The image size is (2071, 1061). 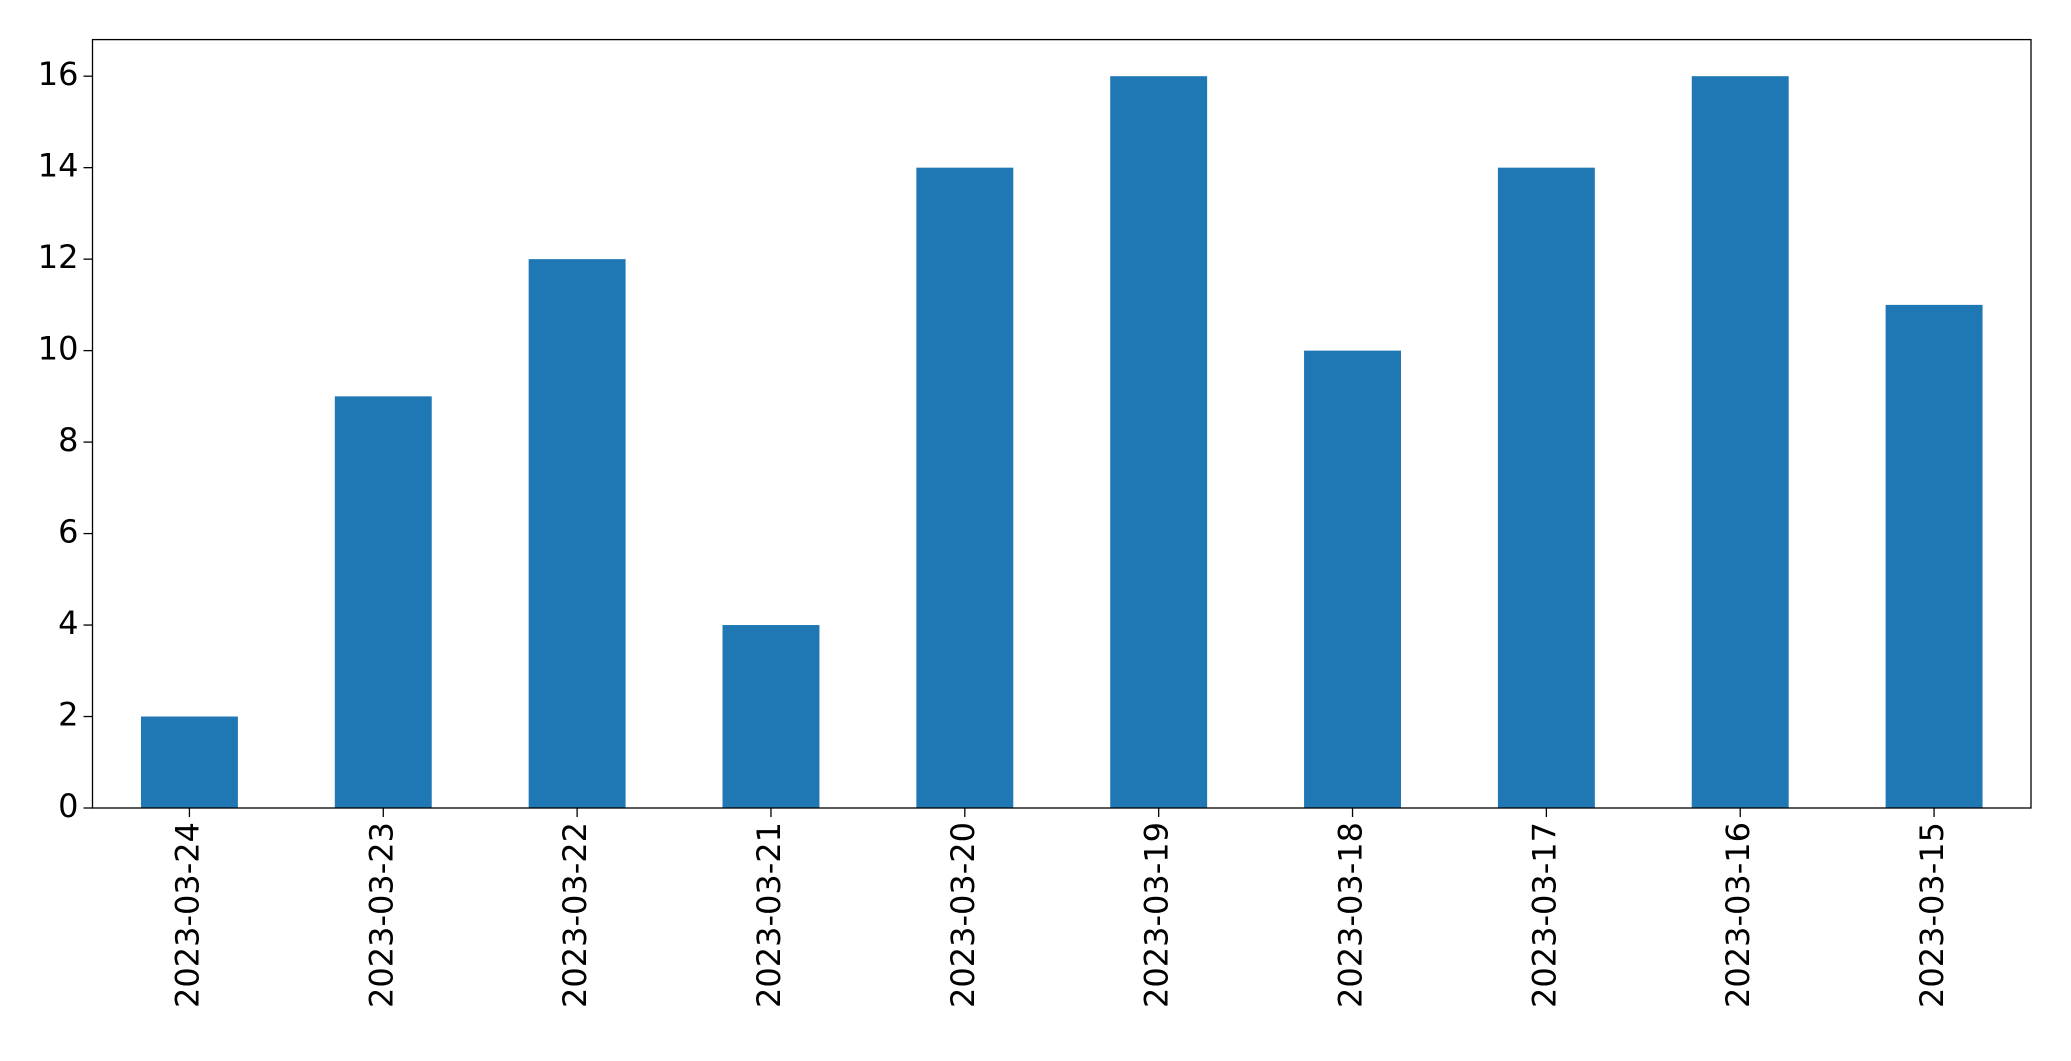 I want to click on x-tick-label: 2023-03-23, so click(x=381, y=915).